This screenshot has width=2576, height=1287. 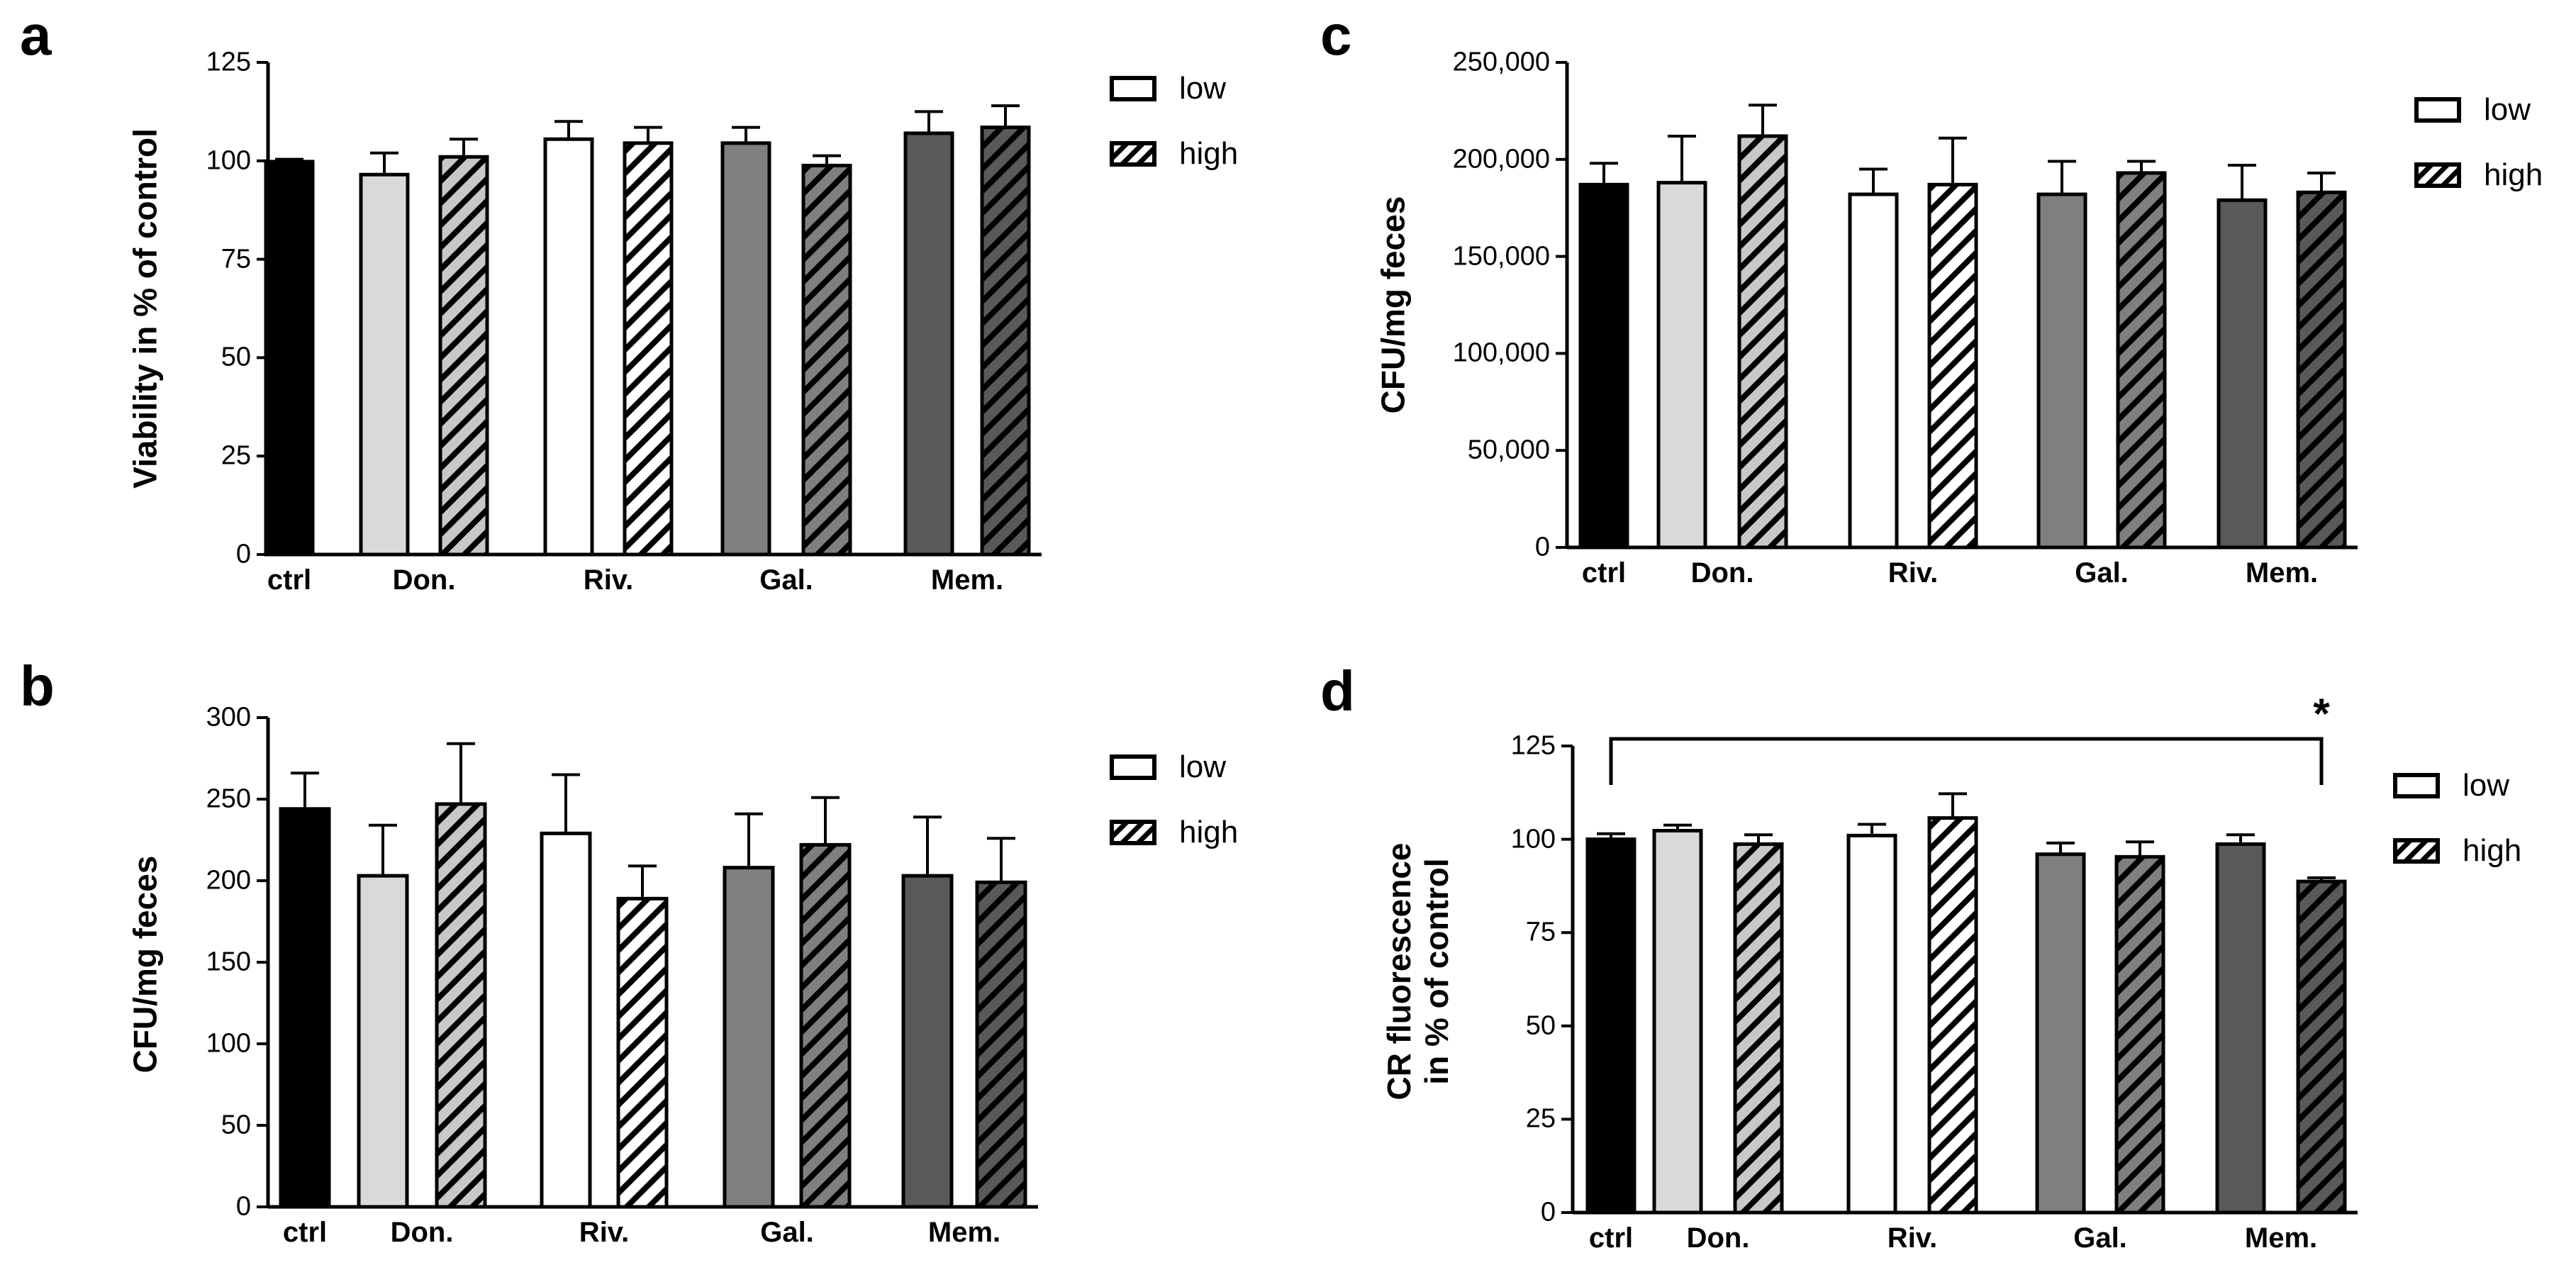 I want to click on panel-letter: a, so click(x=36, y=36).